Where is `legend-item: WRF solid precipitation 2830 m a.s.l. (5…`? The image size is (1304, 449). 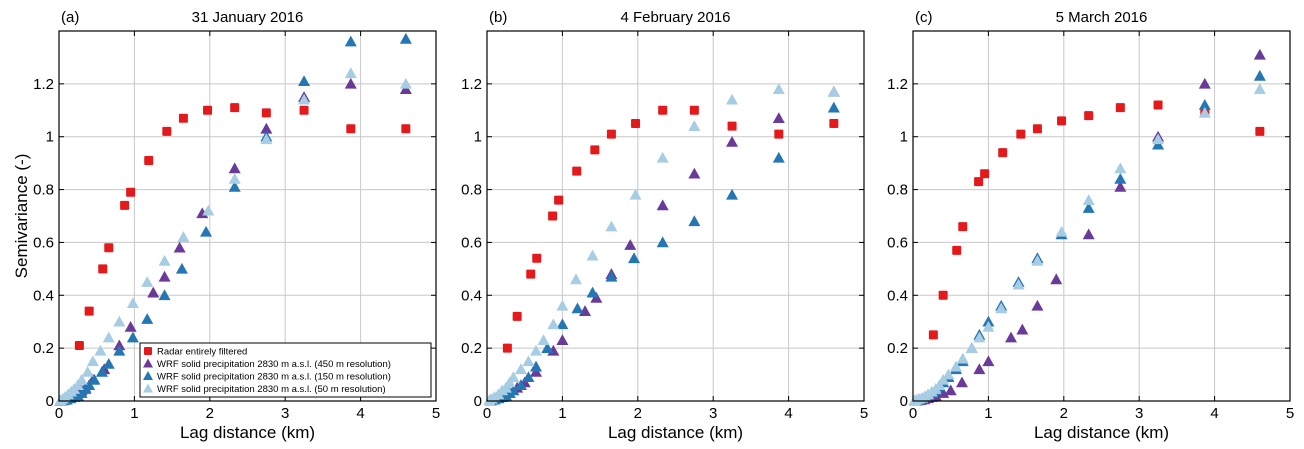 legend-item: WRF solid precipitation 2830 m a.s.l. (5… is located at coordinates (264, 389).